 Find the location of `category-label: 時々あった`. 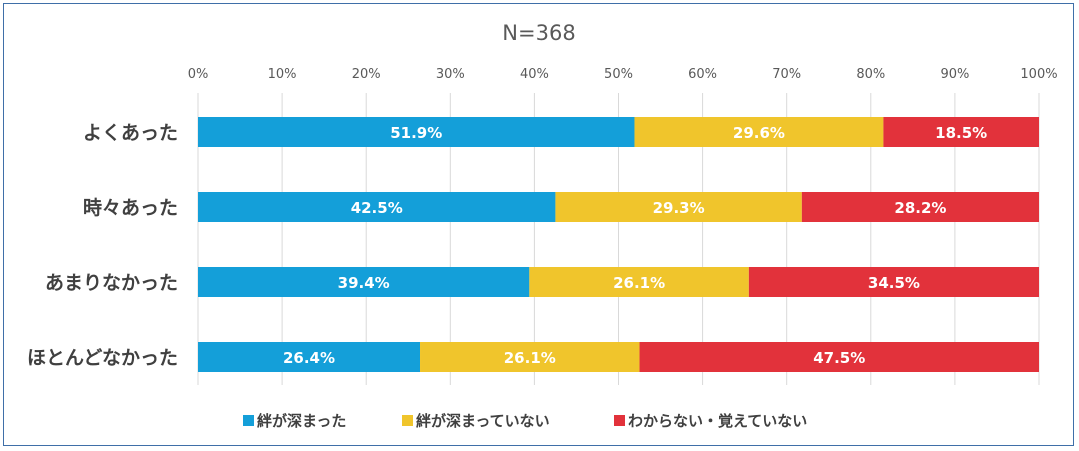

category-label: 時々あった is located at coordinates (130, 208).